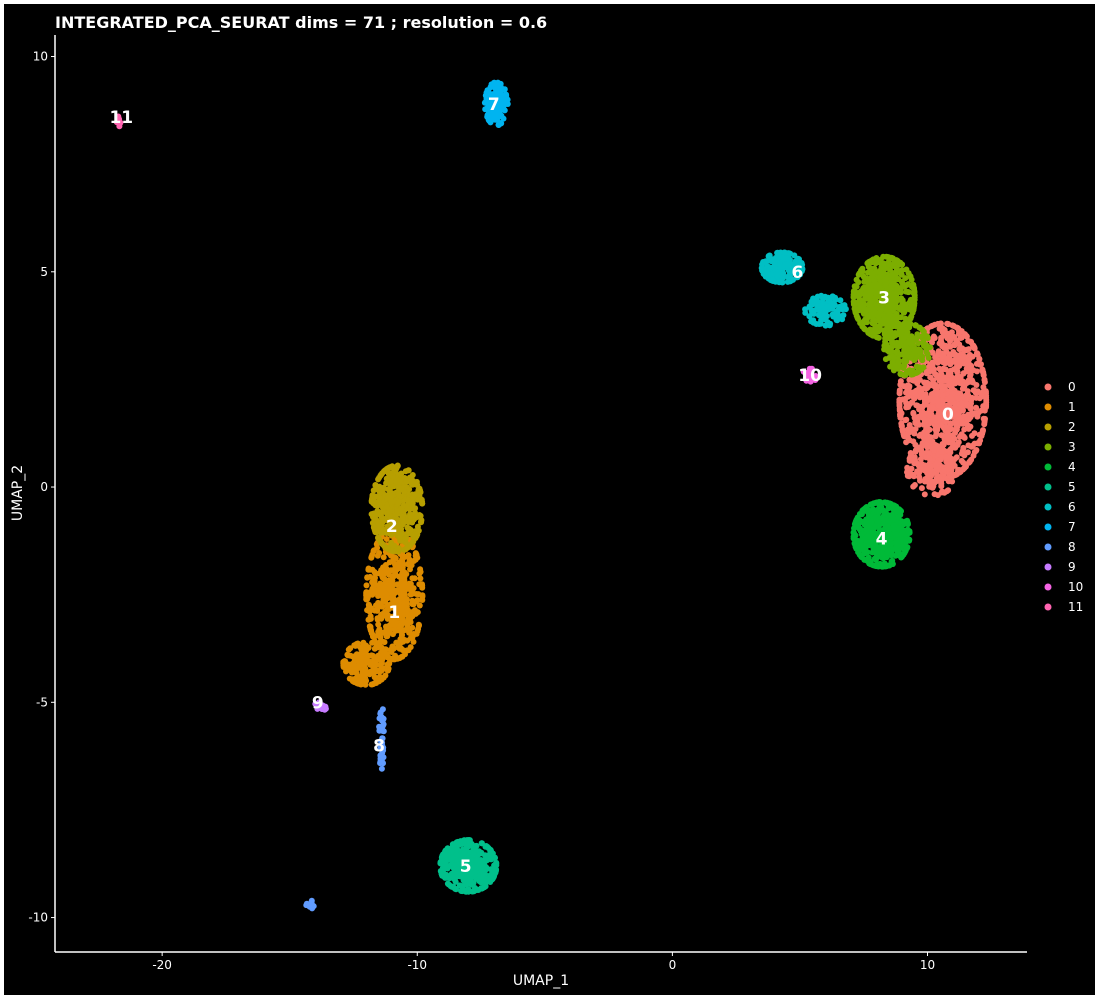 The height and width of the screenshot is (1000, 1100). What do you see at coordinates (1060, 447) in the screenshot?
I see `legend-item-3: 3` at bounding box center [1060, 447].